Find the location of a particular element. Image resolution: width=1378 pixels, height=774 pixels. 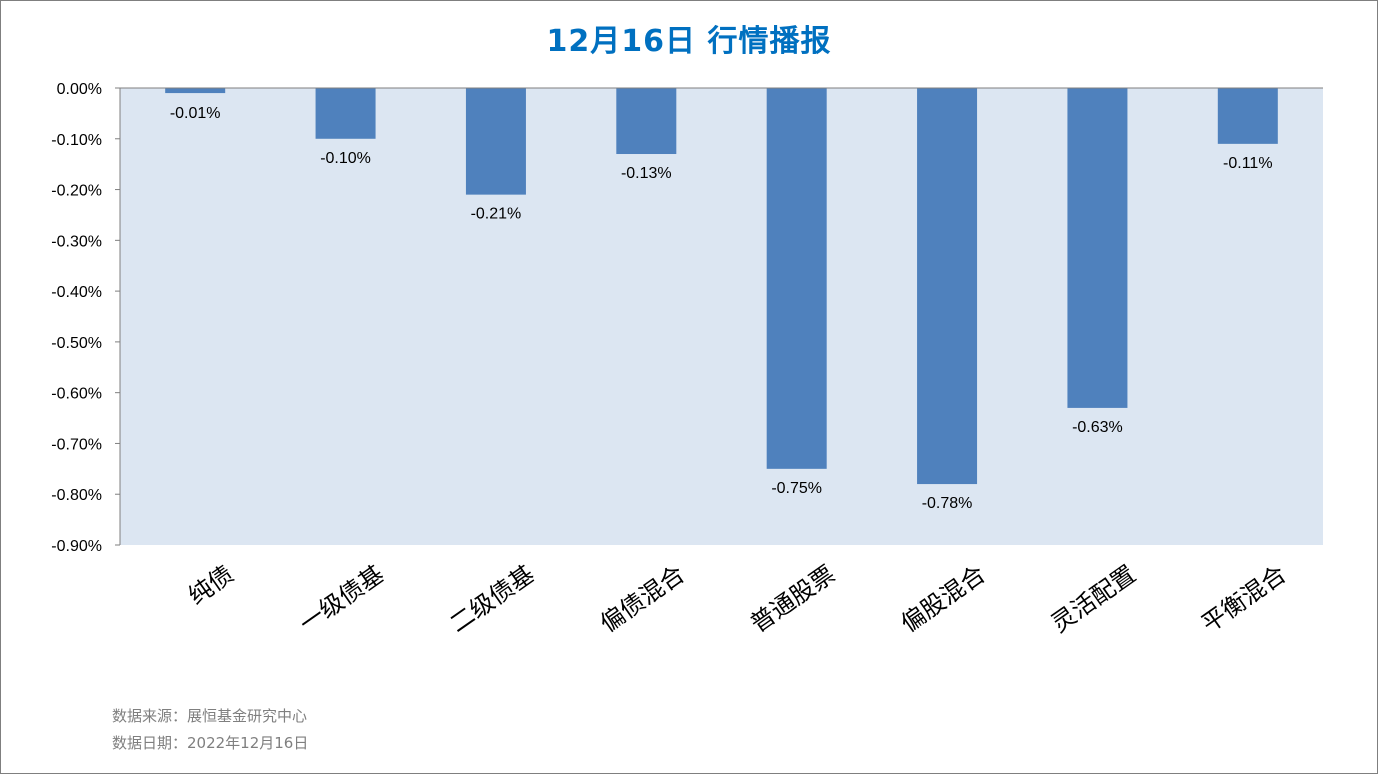

y-tick-label: -0.70% is located at coordinates (76, 444).